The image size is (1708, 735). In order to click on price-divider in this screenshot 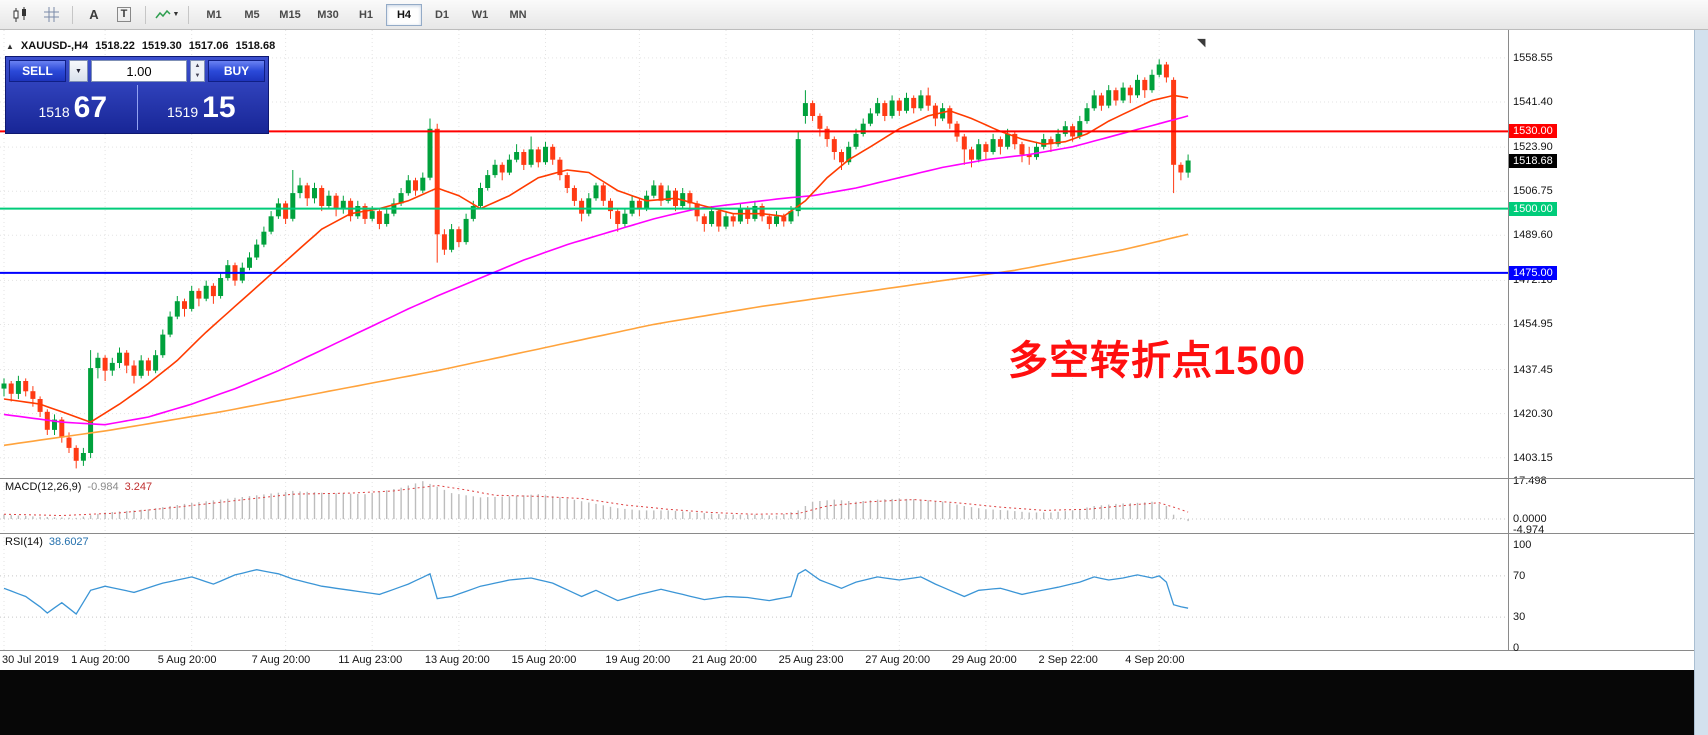, I will do `click(137, 107)`.